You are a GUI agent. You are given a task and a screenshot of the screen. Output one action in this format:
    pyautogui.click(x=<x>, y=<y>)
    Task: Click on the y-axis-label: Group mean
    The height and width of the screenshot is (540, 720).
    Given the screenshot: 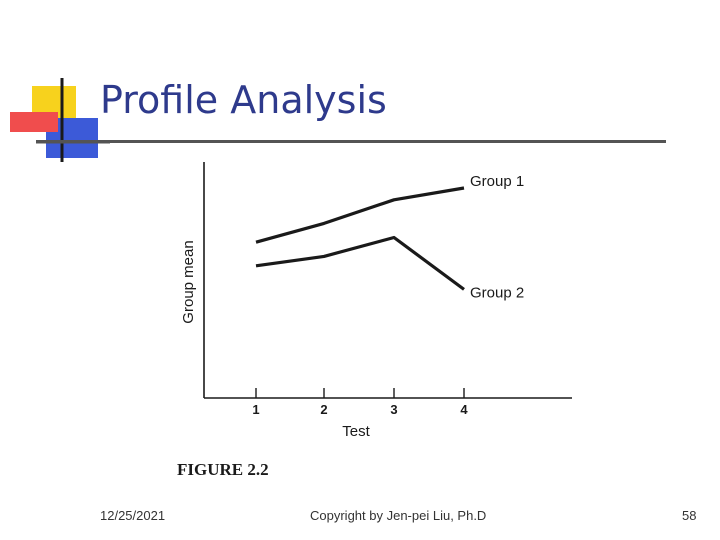 What is the action you would take?
    pyautogui.click(x=188, y=281)
    